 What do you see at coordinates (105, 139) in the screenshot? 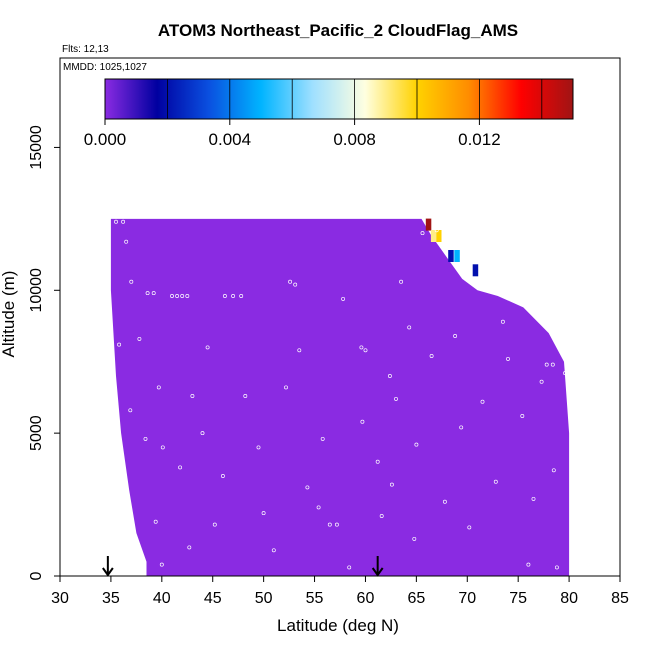
I see `colorbar-tick-label: 0.000` at bounding box center [105, 139].